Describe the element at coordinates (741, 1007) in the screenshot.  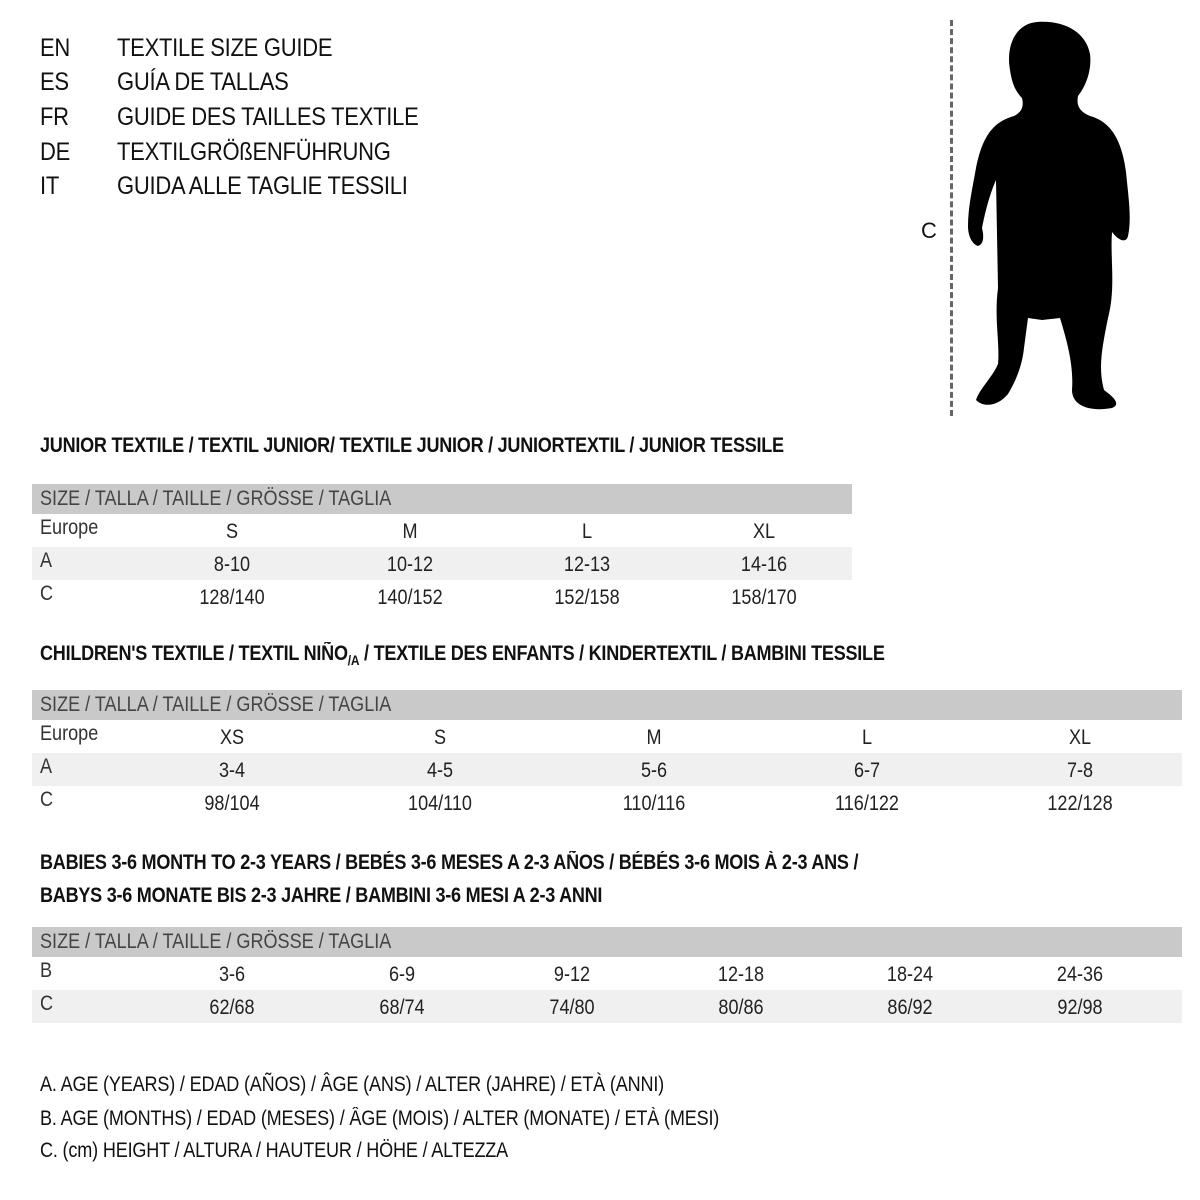
I see `table-cell: 80/86` at that location.